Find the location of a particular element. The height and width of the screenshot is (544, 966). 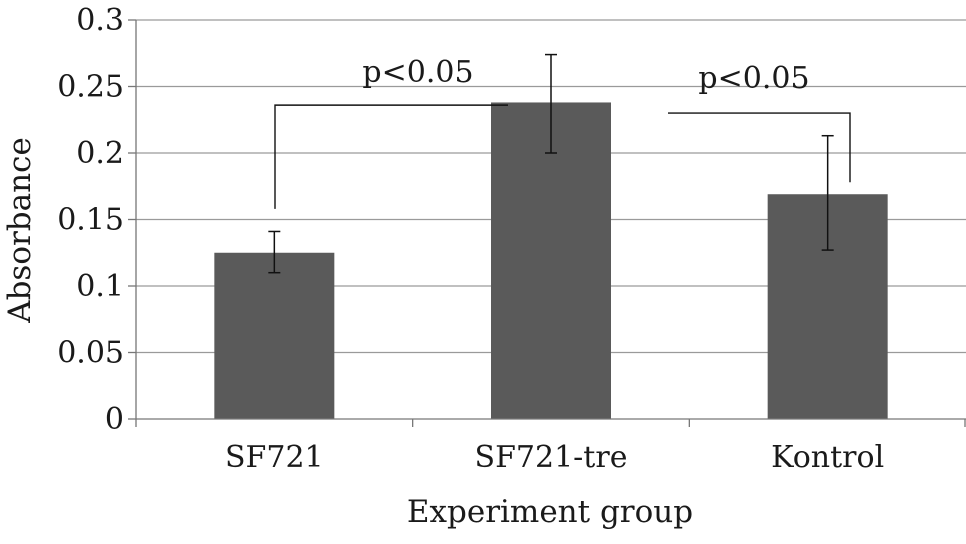

y-tick-label: 0.3 is located at coordinates (100, 20).